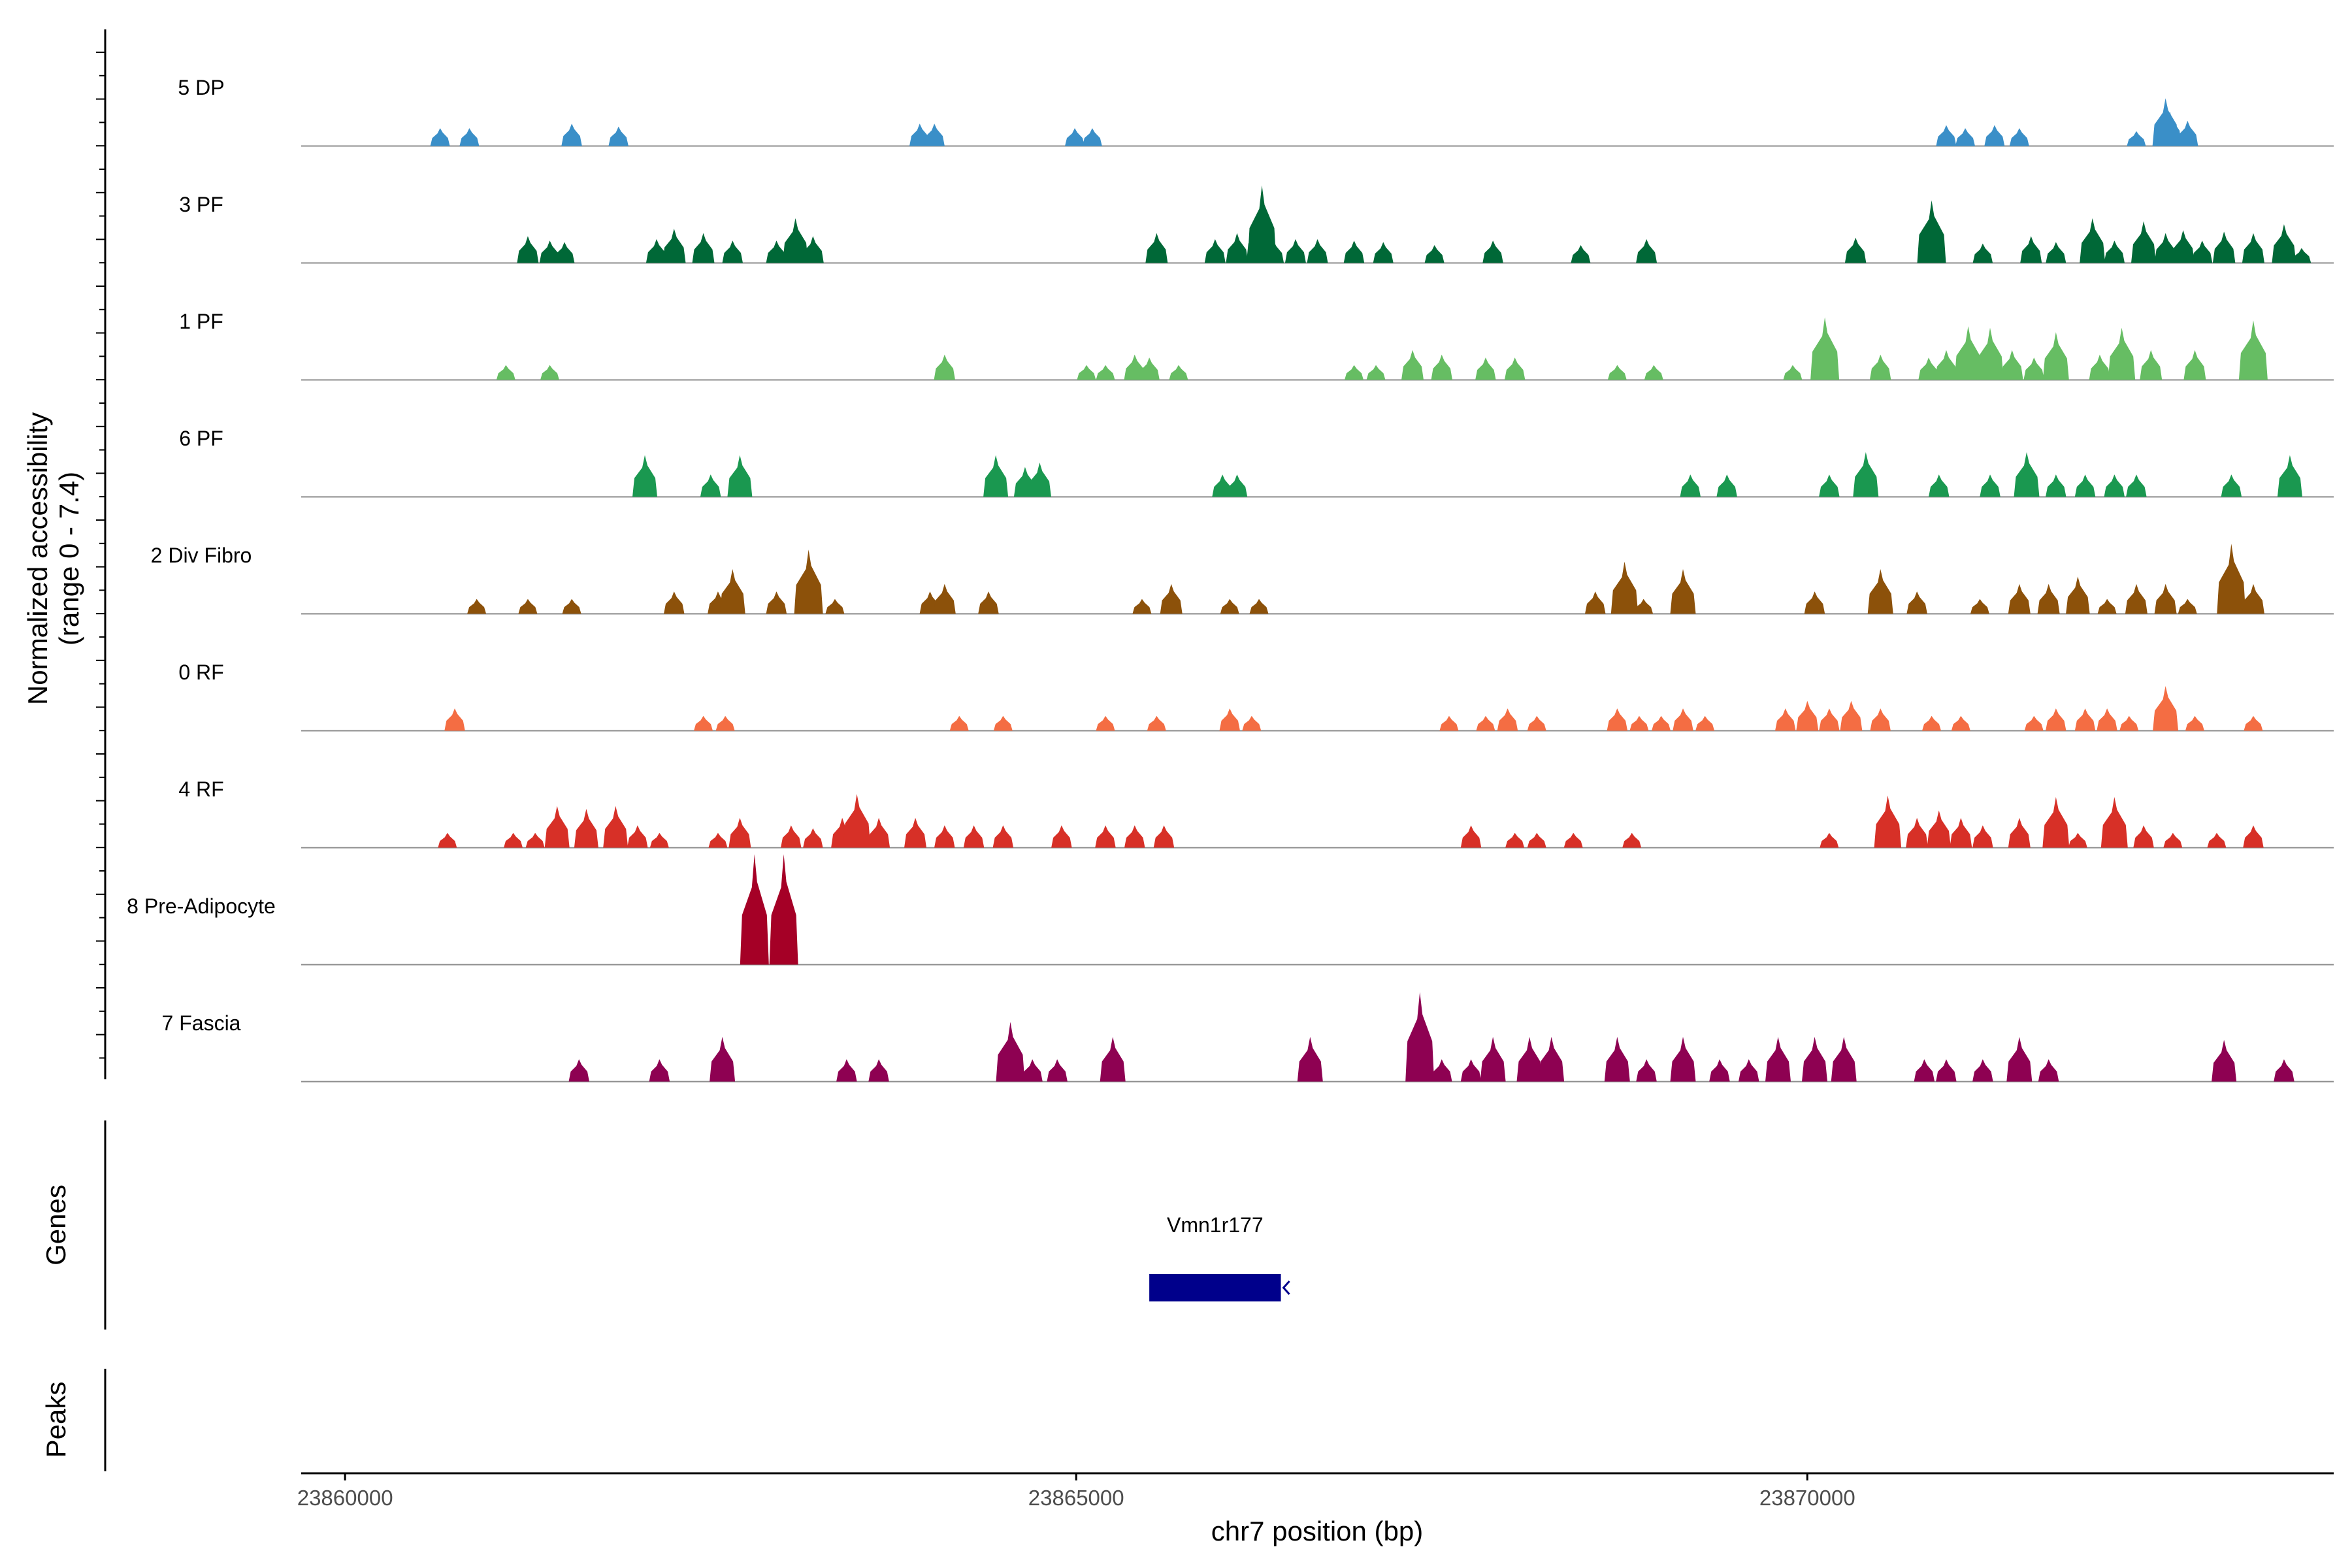 The height and width of the screenshot is (1568, 2352). Describe the element at coordinates (201, 906) in the screenshot. I see `track-label: 8 Pre-Adipocyte` at that location.